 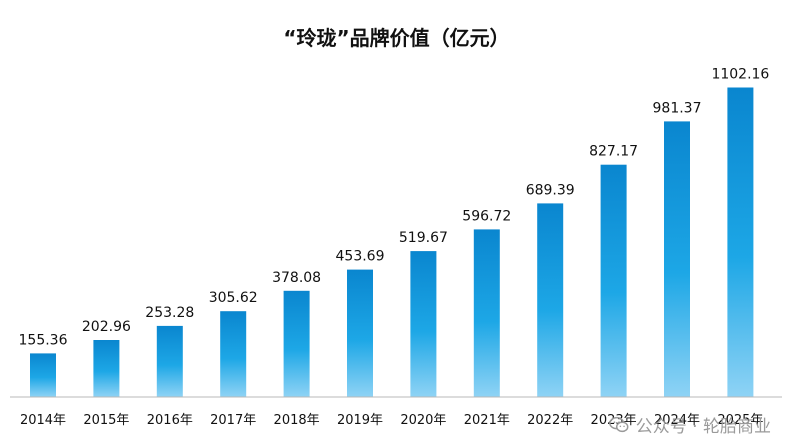 What do you see at coordinates (43, 340) in the screenshot?
I see `value-label: 155.36` at bounding box center [43, 340].